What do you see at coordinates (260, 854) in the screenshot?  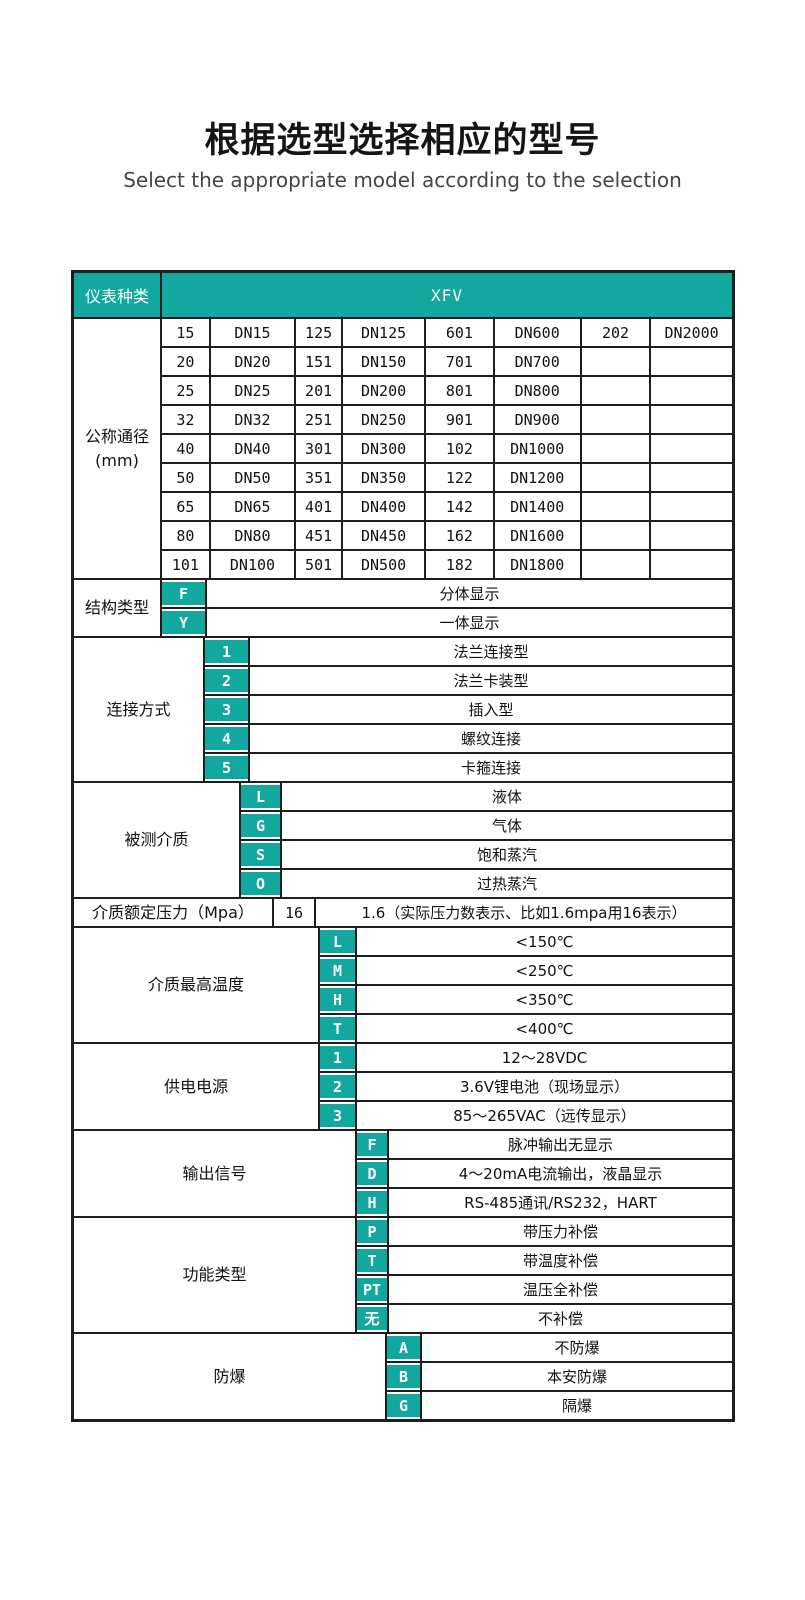 I see `option-code-cell: S` at bounding box center [260, 854].